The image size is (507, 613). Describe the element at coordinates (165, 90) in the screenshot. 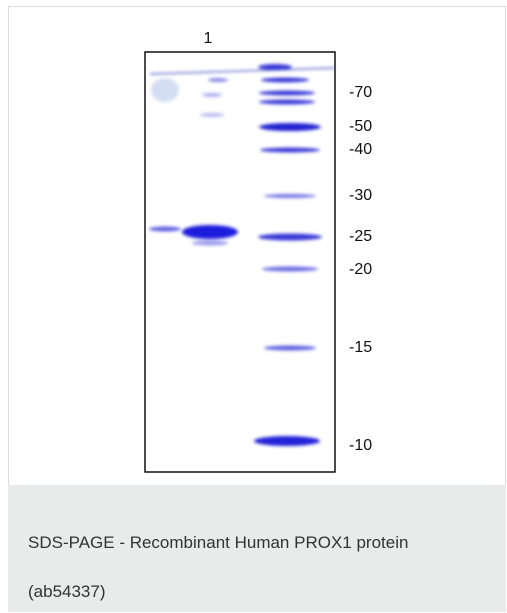

I see `smear` at that location.